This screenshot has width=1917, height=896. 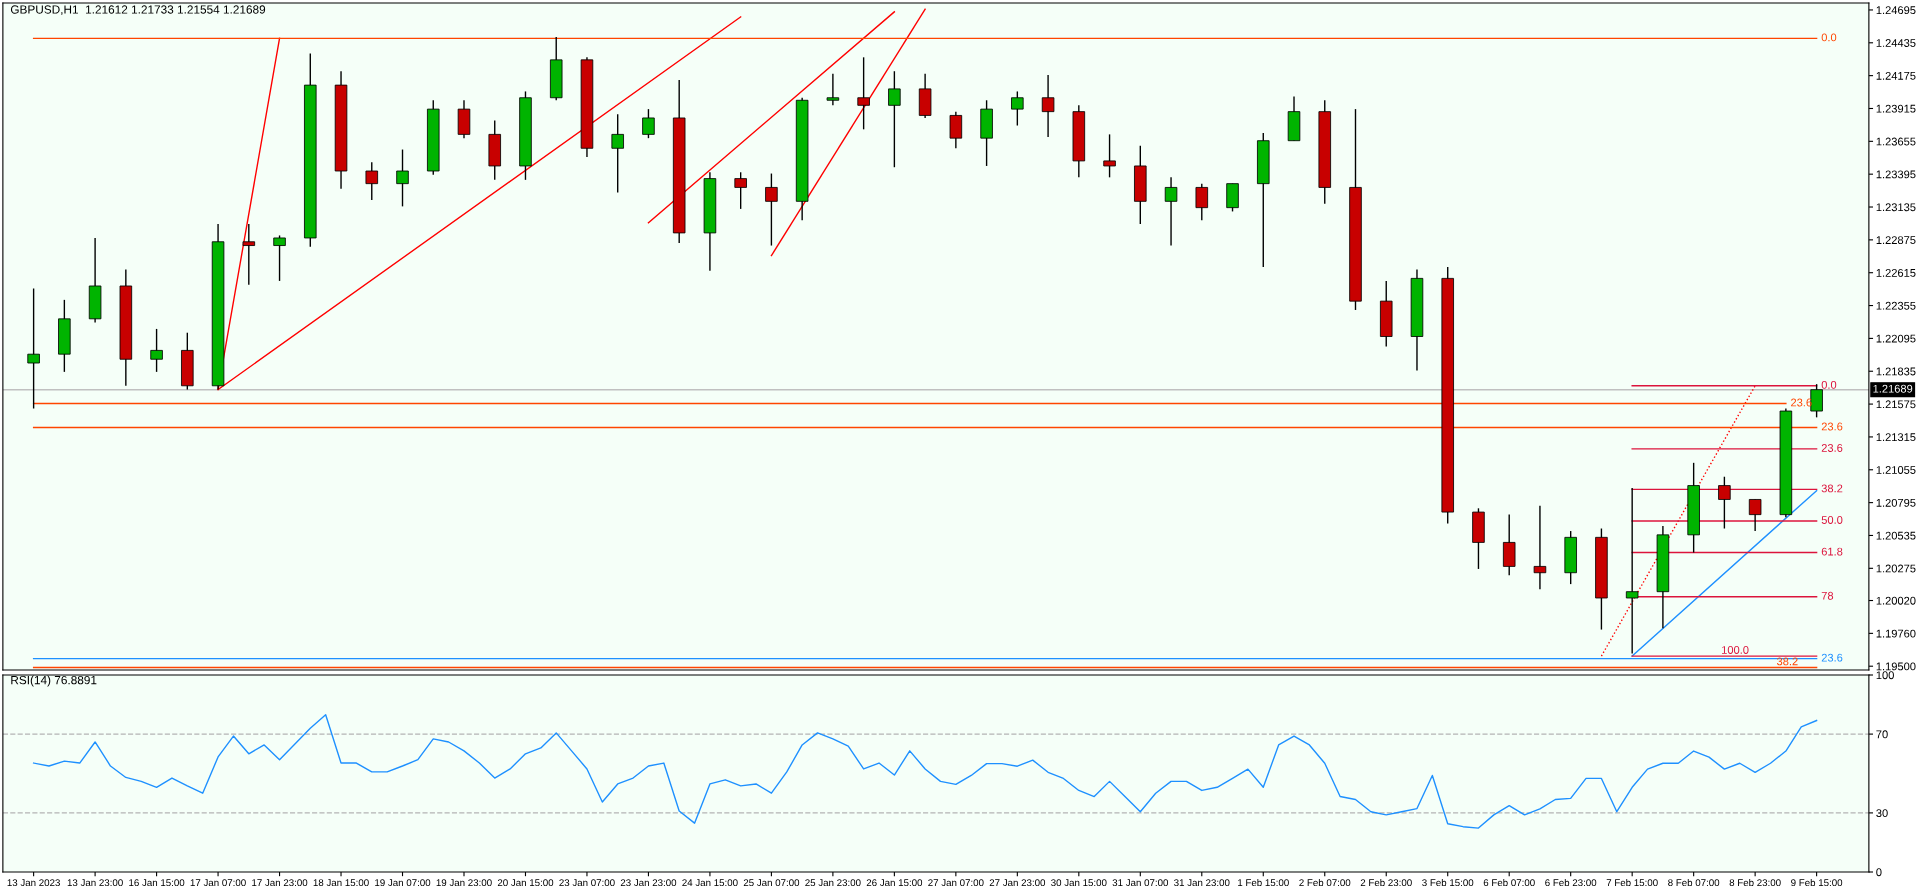 What do you see at coordinates (1832, 551) in the screenshot?
I see `series-label: 61.8` at bounding box center [1832, 551].